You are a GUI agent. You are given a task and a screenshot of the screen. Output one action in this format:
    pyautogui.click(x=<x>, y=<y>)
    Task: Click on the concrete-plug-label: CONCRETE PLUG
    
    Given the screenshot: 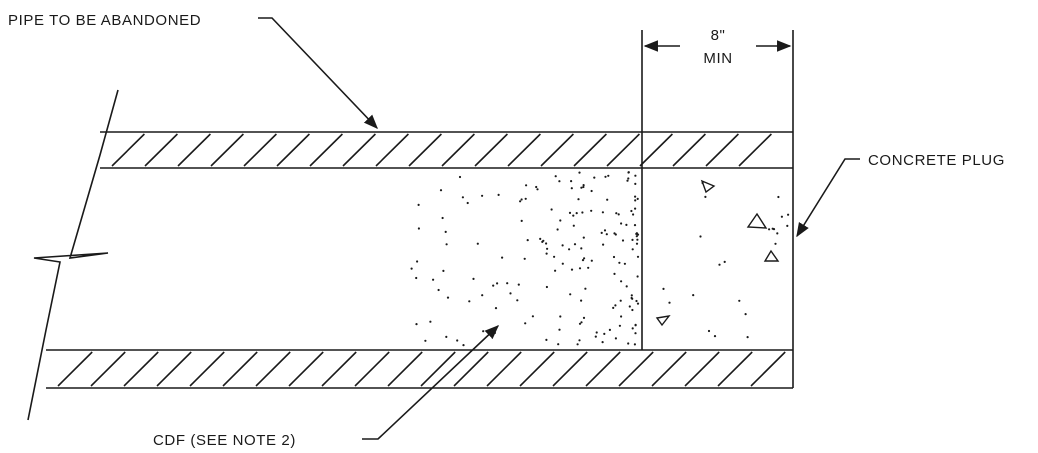 What is the action you would take?
    pyautogui.click(x=936, y=160)
    